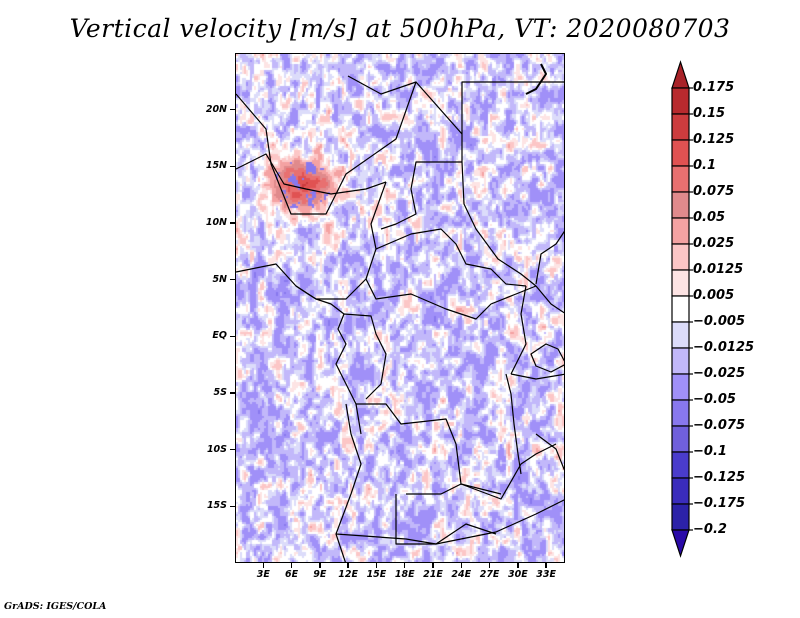 Image resolution: width=800 pixels, height=618 pixels. What do you see at coordinates (680, 543) in the screenshot?
I see `colorbar-extend-bottom` at bounding box center [680, 543].